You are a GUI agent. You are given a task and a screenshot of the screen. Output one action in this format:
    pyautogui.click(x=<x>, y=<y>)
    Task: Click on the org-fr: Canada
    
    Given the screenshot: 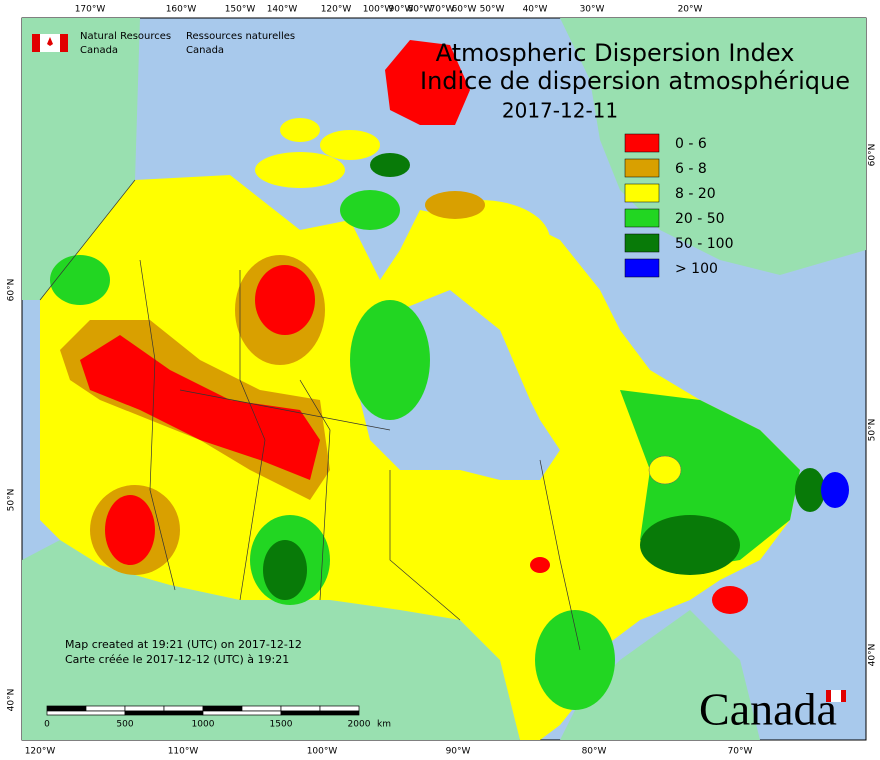 What is the action you would take?
    pyautogui.click(x=205, y=50)
    